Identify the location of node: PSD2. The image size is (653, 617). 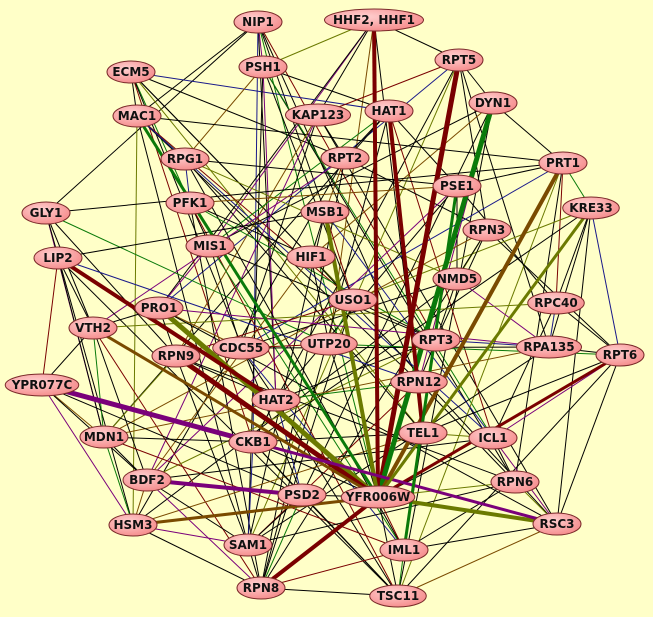
(302, 495).